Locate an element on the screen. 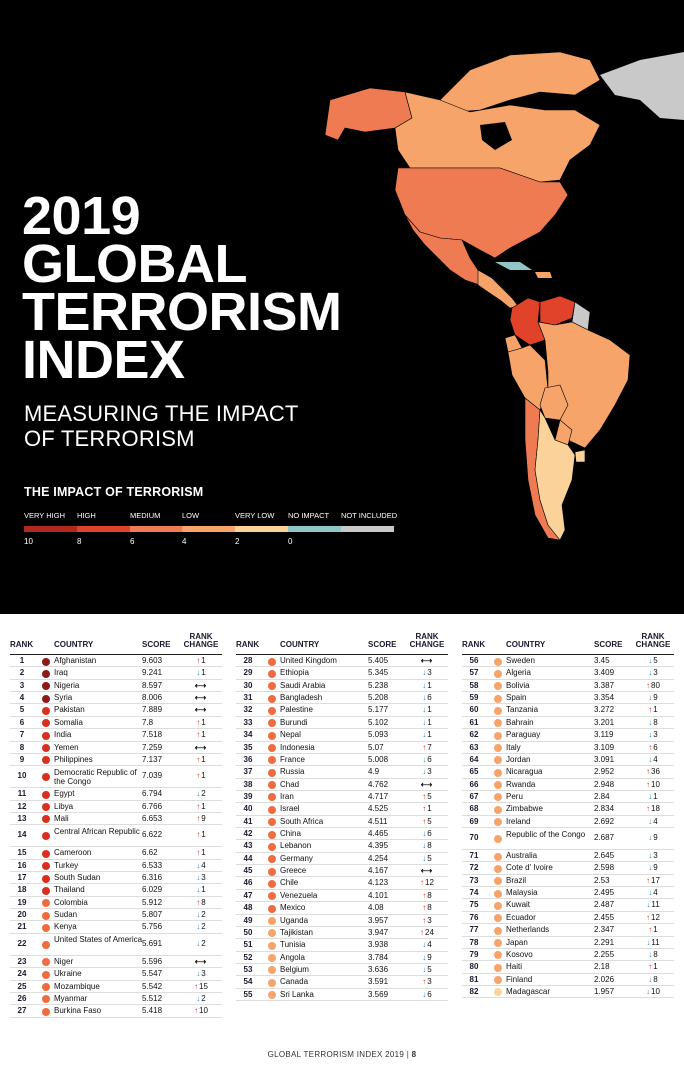  score-cell: 4.525 is located at coordinates (378, 809).